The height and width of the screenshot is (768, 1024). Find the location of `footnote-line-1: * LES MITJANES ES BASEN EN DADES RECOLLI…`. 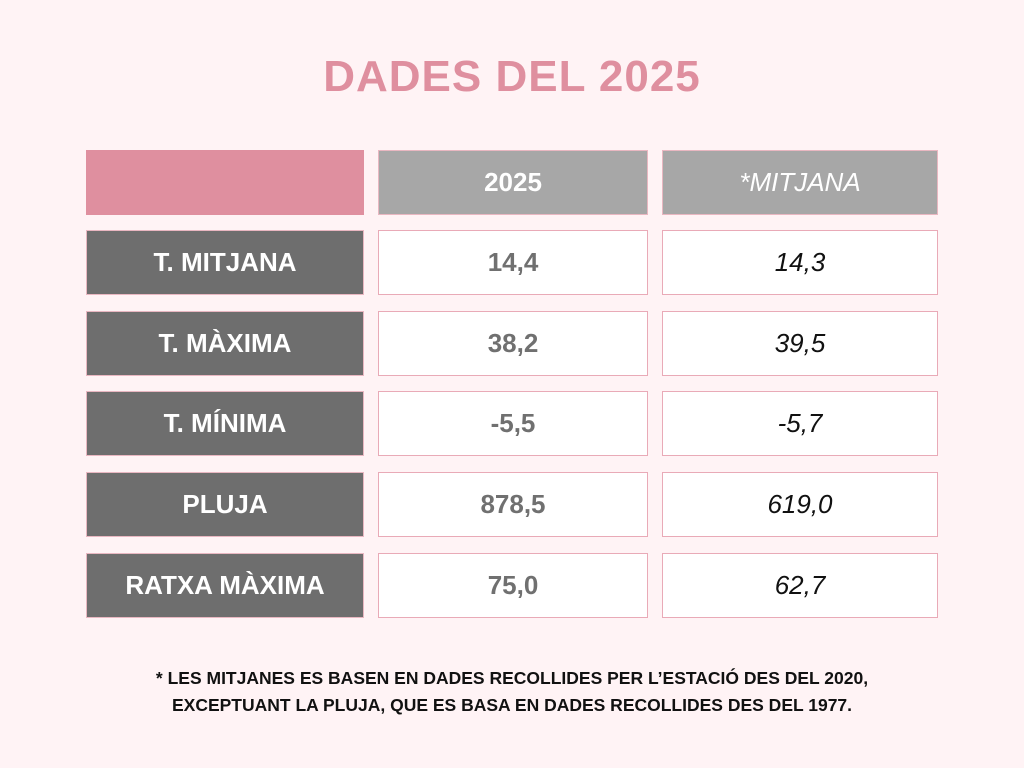

footnote-line-1: * LES MITJANES ES BASEN EN DADES RECOLLI… is located at coordinates (512, 678).